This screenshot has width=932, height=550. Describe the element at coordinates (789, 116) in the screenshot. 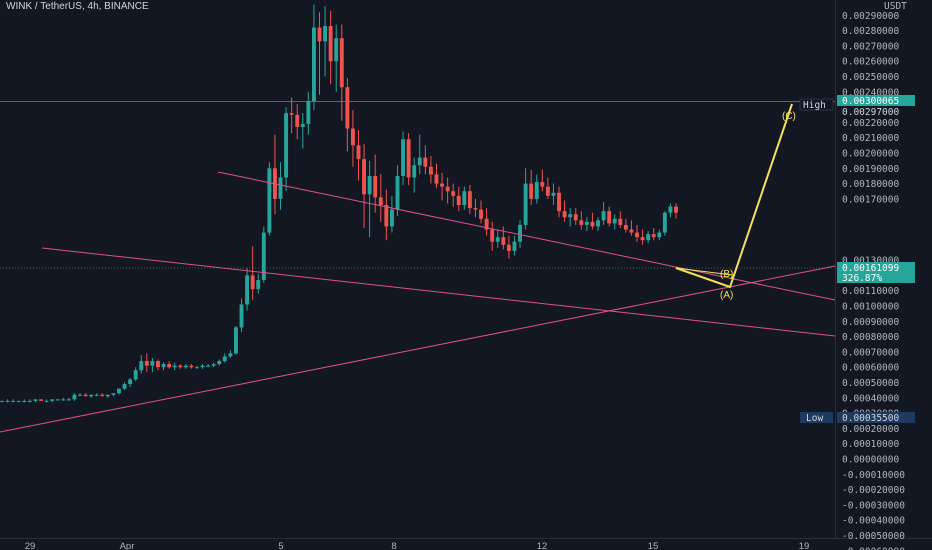

I see `wave-label-c: (C)` at that location.